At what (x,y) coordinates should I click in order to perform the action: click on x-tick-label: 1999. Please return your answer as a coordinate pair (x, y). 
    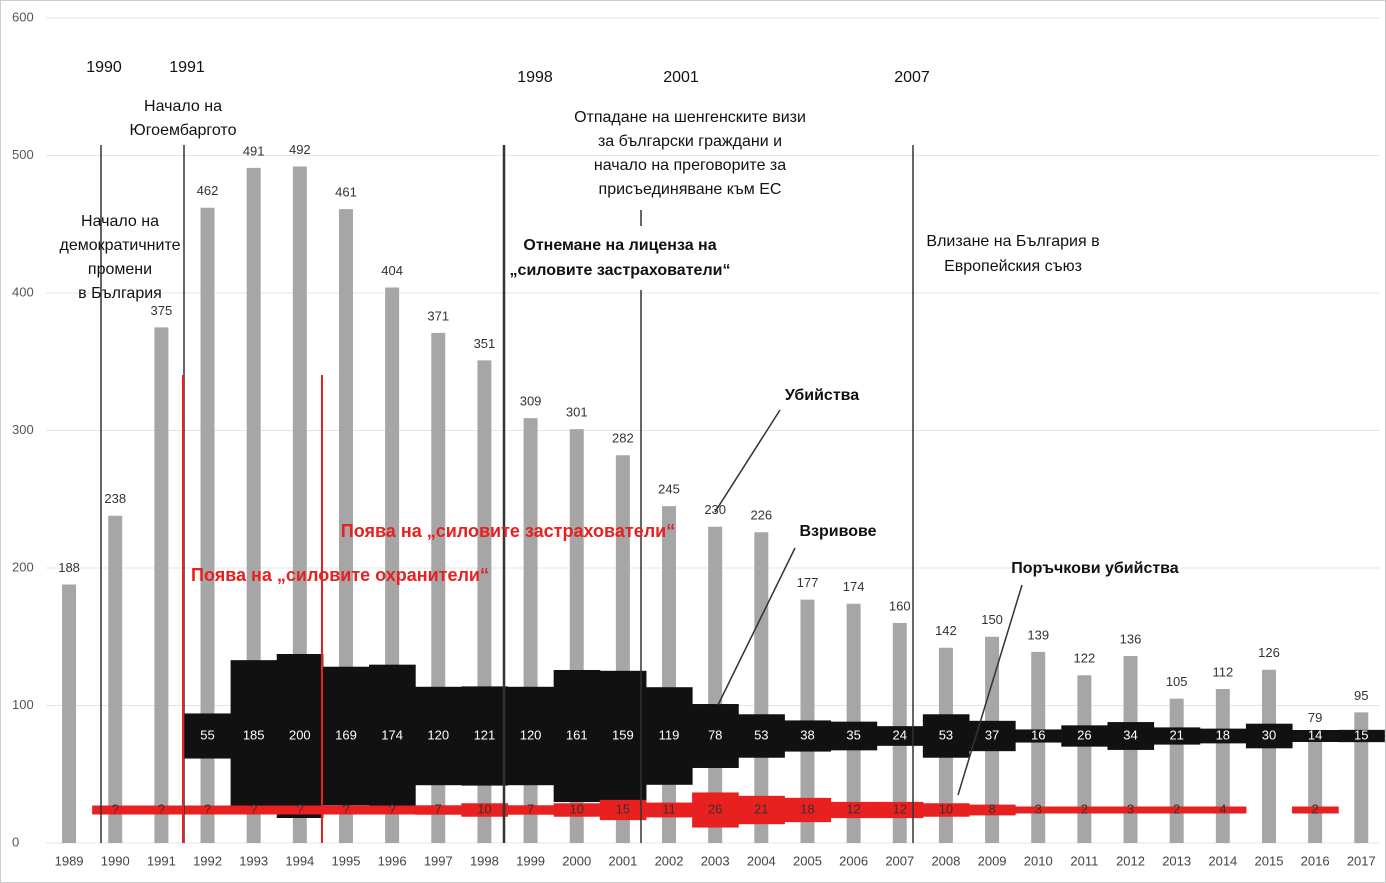
    Looking at the image, I should click on (530, 860).